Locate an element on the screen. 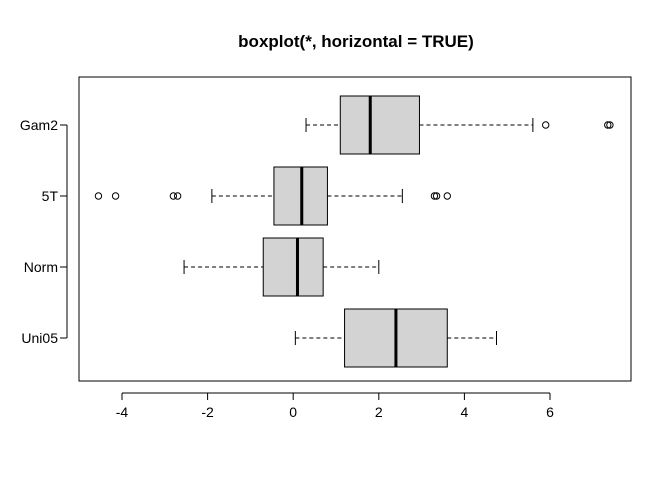  box-norm is located at coordinates (281, 267).